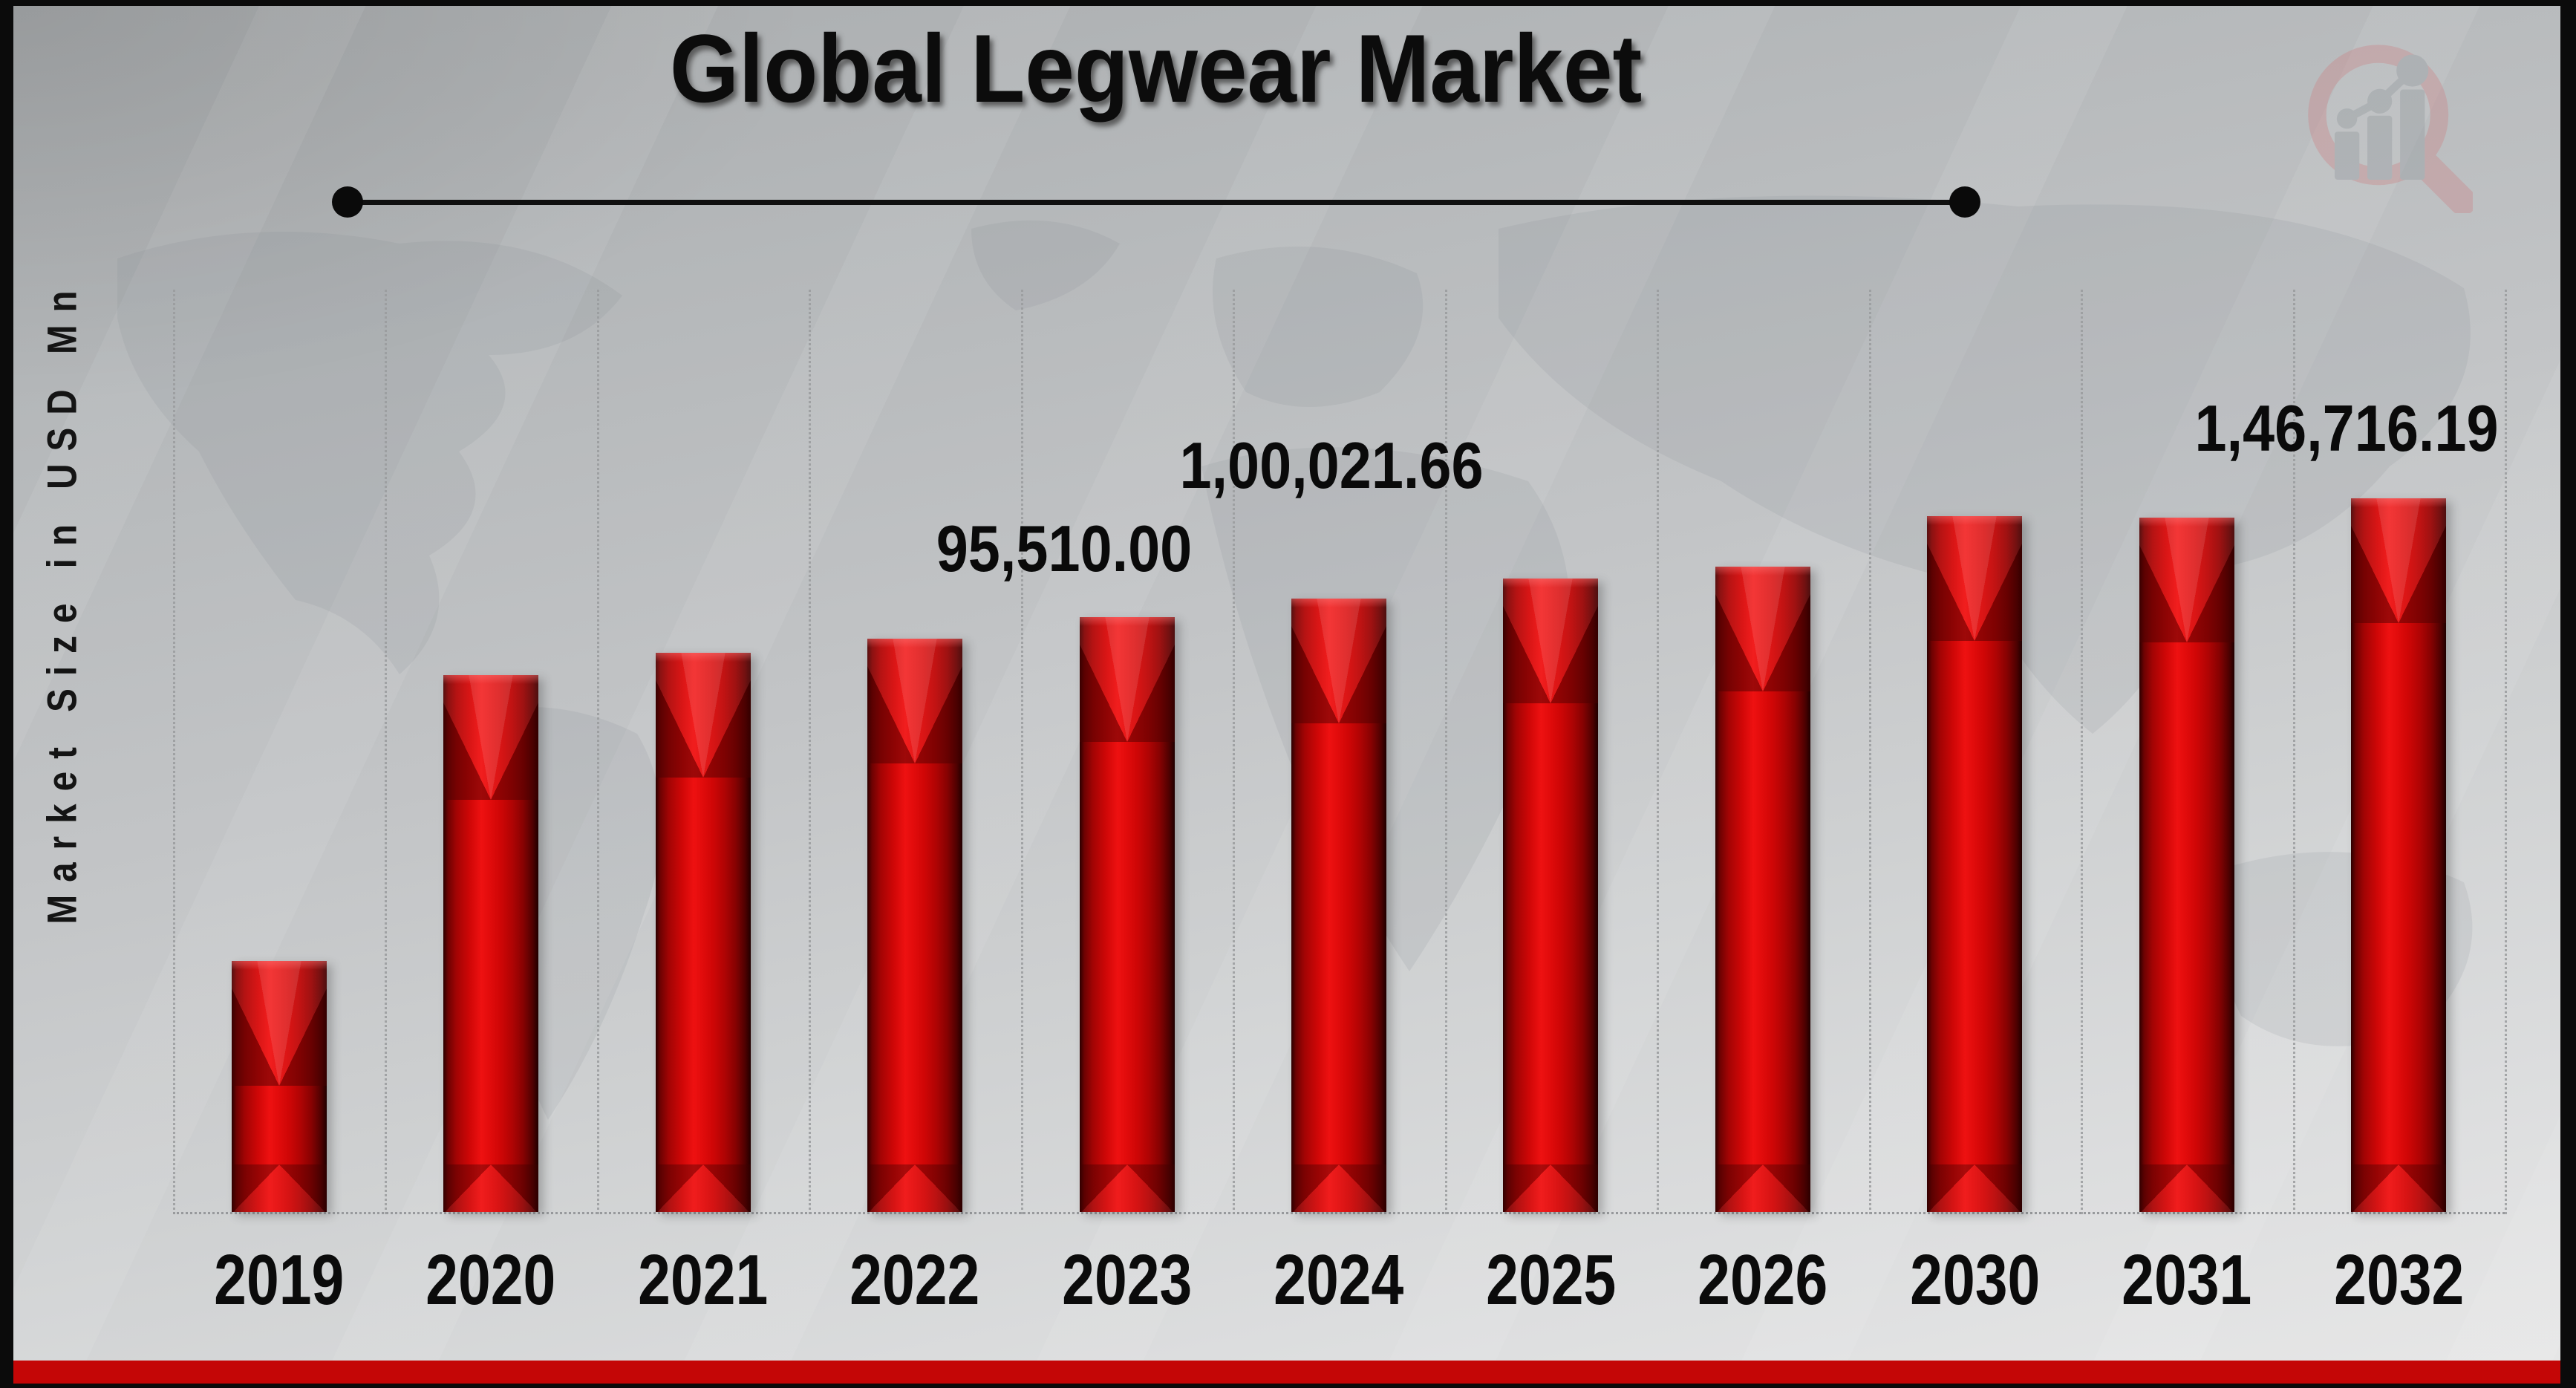  Describe the element at coordinates (61, 601) in the screenshot. I see `y-axis-title: Market Size in USD Mn` at that location.